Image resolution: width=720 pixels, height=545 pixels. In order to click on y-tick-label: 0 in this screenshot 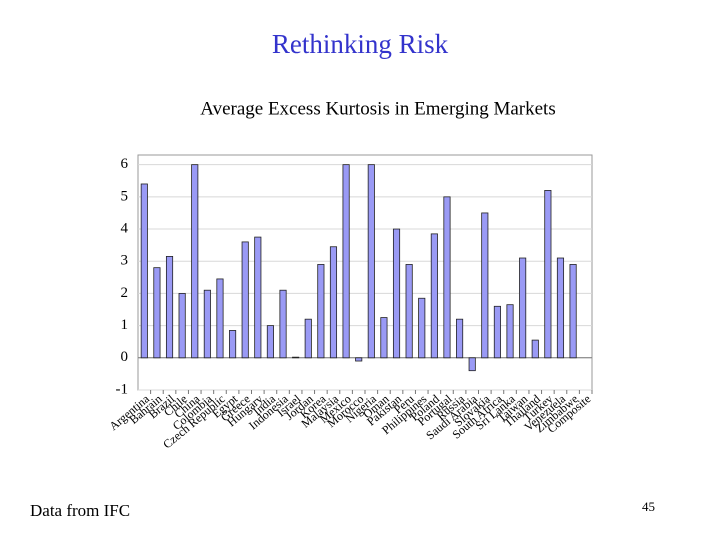, I will do `click(125, 357)`.